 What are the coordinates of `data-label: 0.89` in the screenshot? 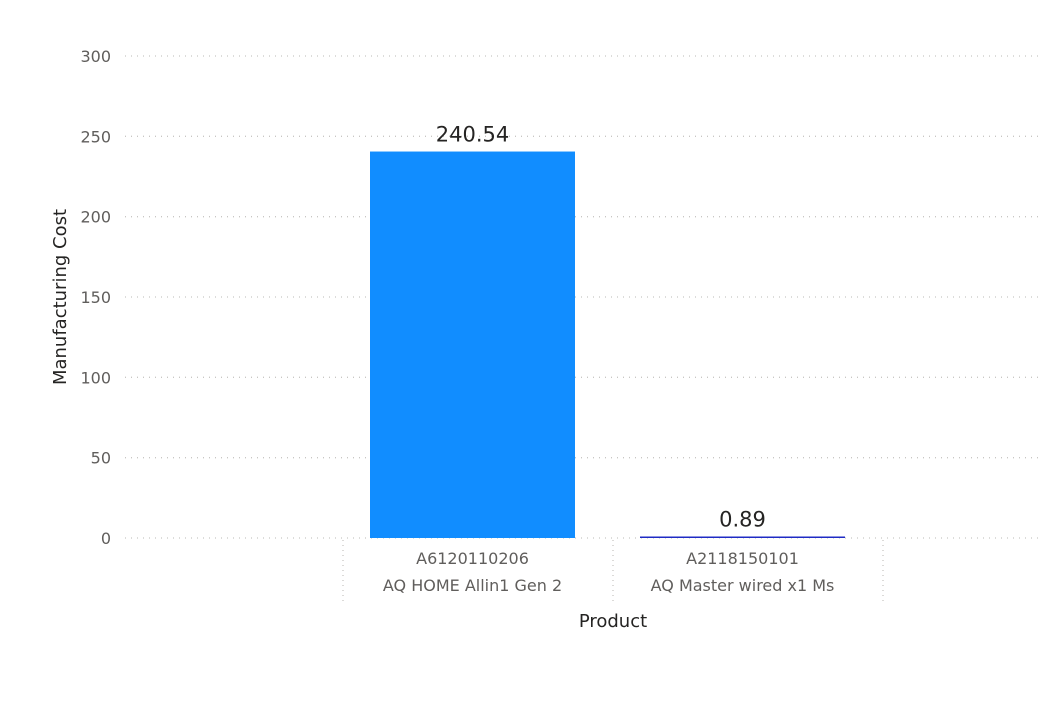 It's located at (742, 520).